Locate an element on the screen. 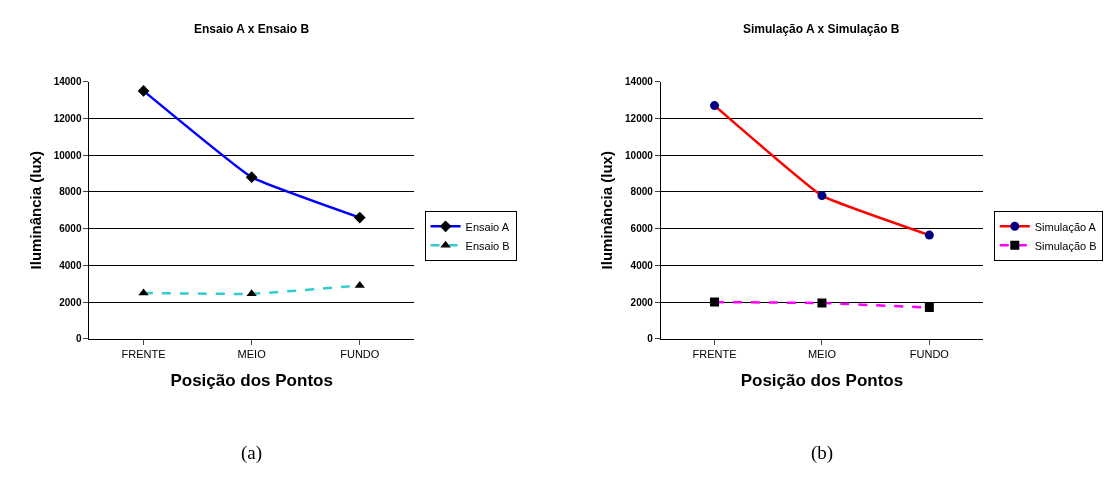  text: (a) is located at coordinates (252, 453).